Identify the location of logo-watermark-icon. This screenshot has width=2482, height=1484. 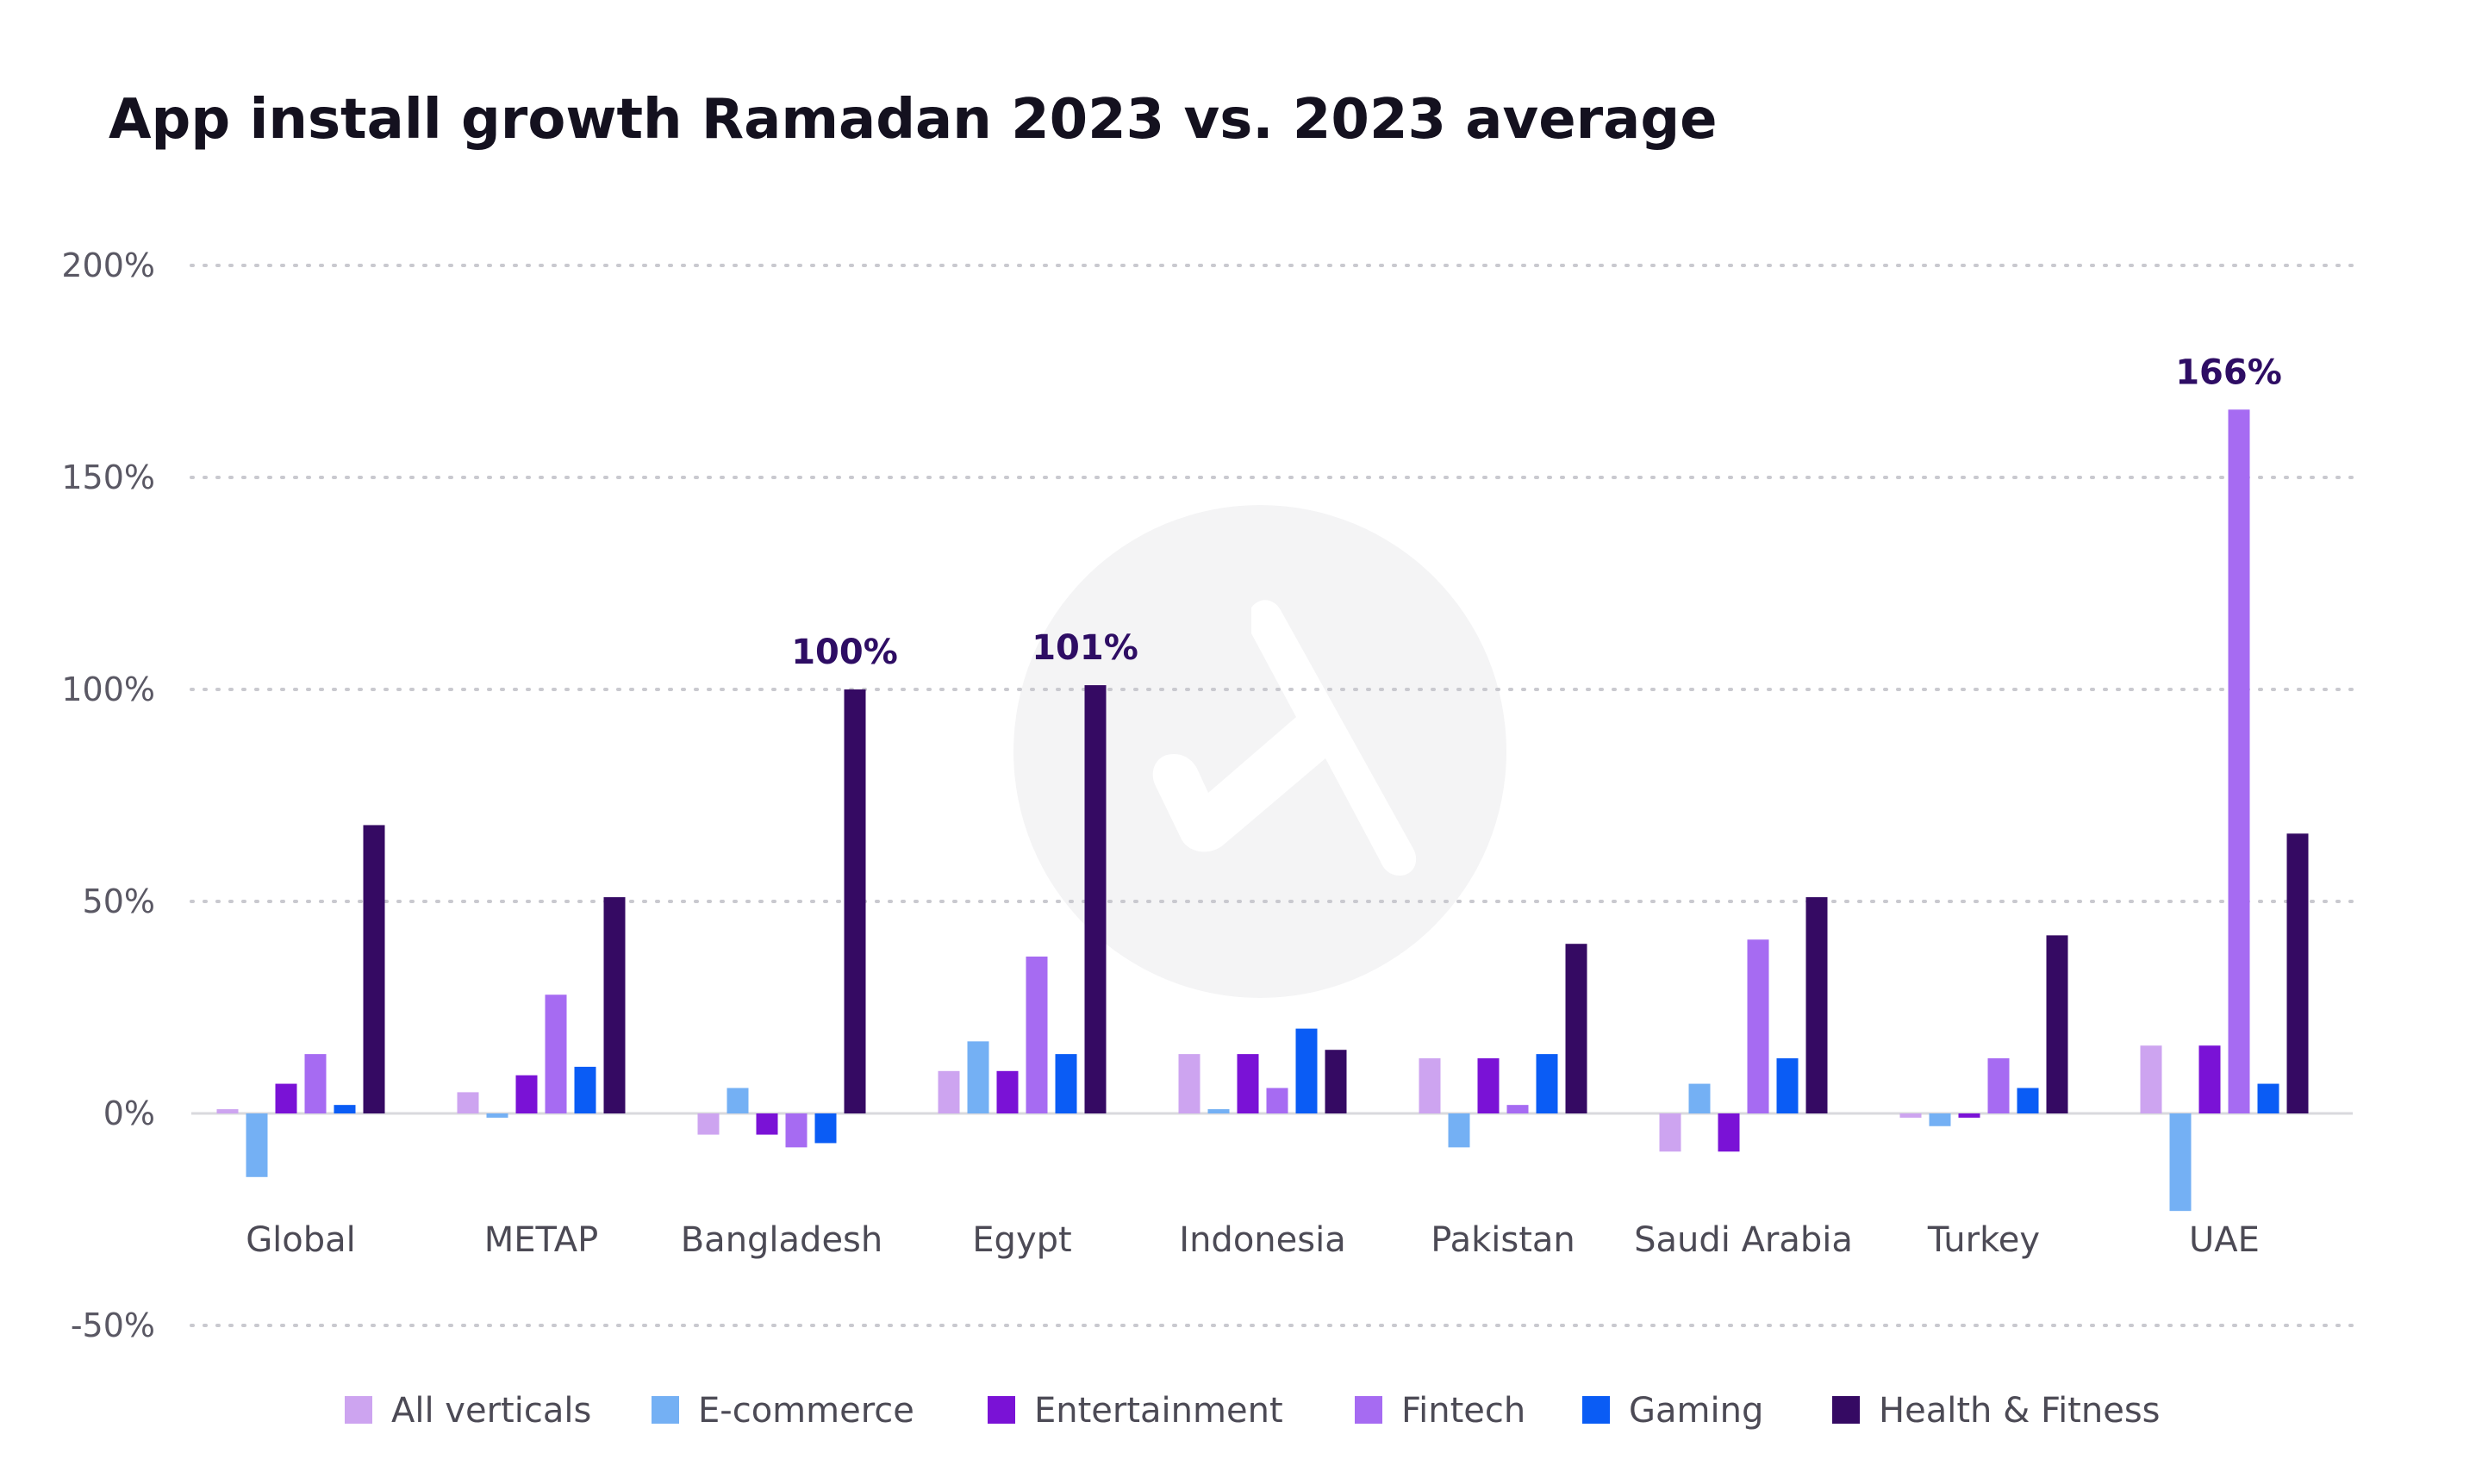
(1259, 751).